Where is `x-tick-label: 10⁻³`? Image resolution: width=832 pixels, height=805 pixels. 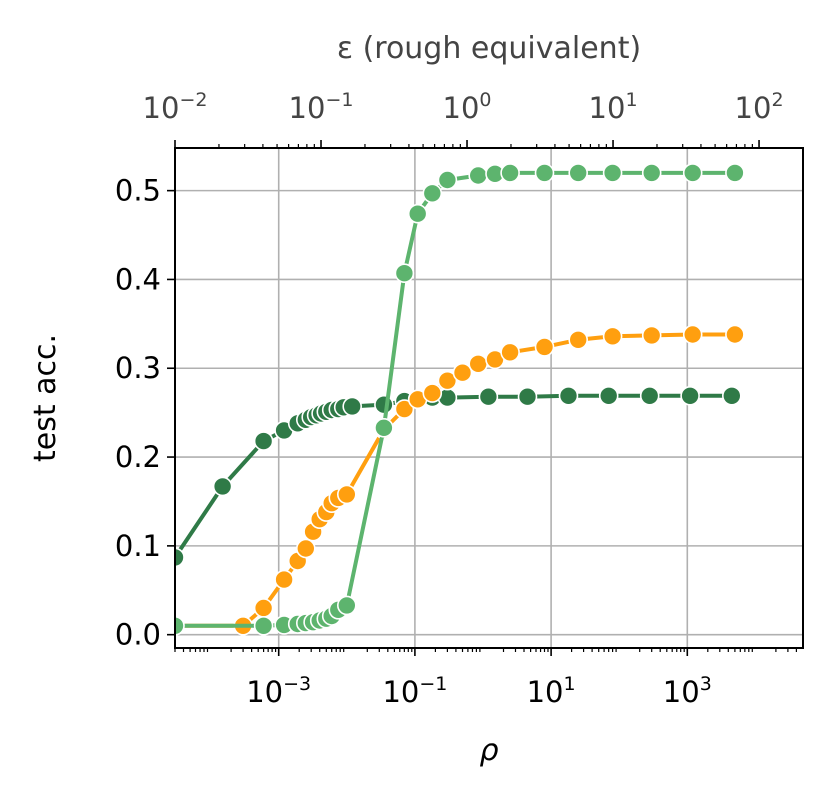
x-tick-label: 10⁻³ is located at coordinates (278, 691).